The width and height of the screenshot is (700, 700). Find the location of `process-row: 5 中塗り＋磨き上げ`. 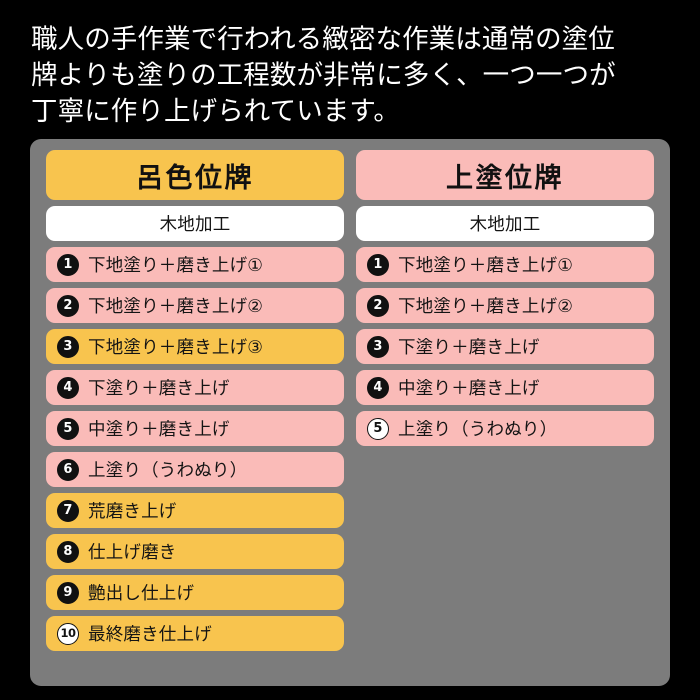

process-row: 5 中塗り＋磨き上げ is located at coordinates (195, 428).